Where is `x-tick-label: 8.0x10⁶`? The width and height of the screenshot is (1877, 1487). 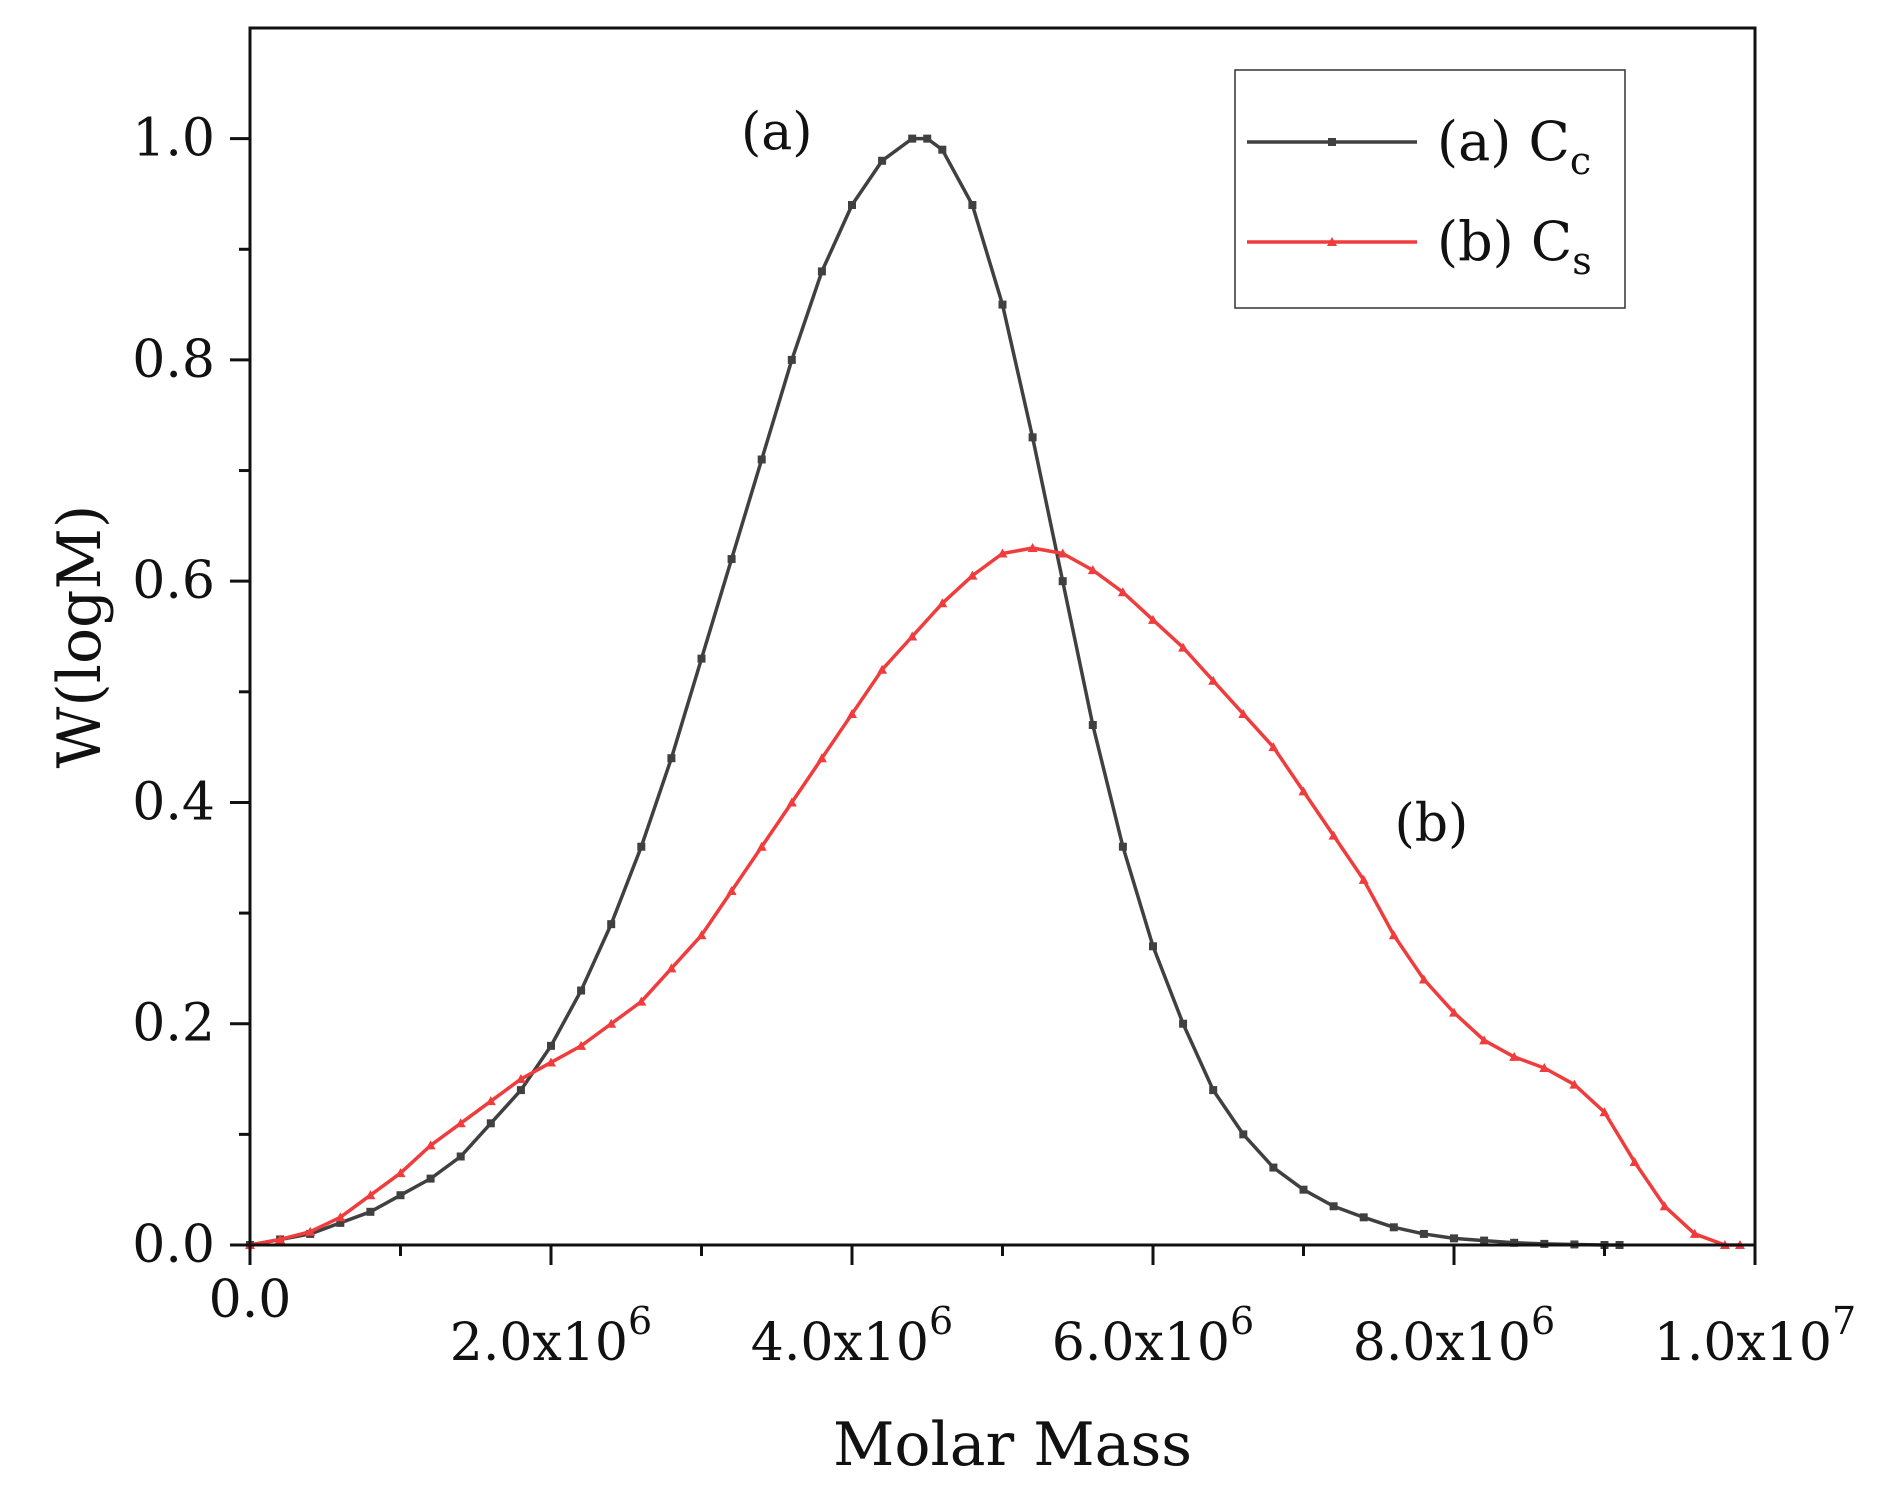 x-tick-label: 8.0x10⁶ is located at coordinates (1454, 1336).